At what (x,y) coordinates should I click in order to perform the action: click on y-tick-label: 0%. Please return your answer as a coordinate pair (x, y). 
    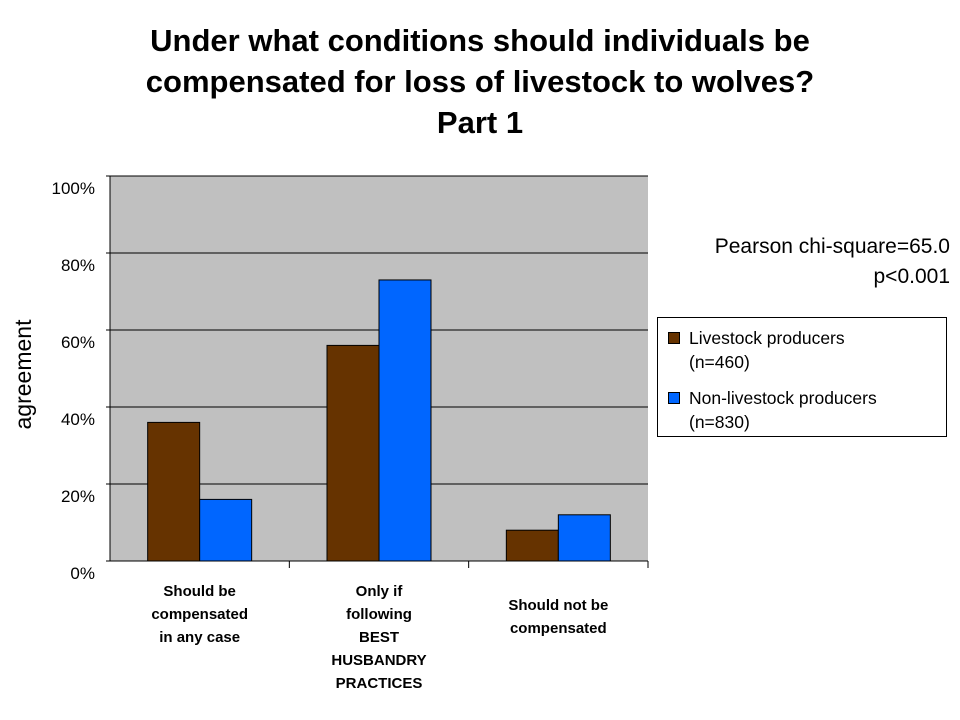
    Looking at the image, I should click on (82, 573).